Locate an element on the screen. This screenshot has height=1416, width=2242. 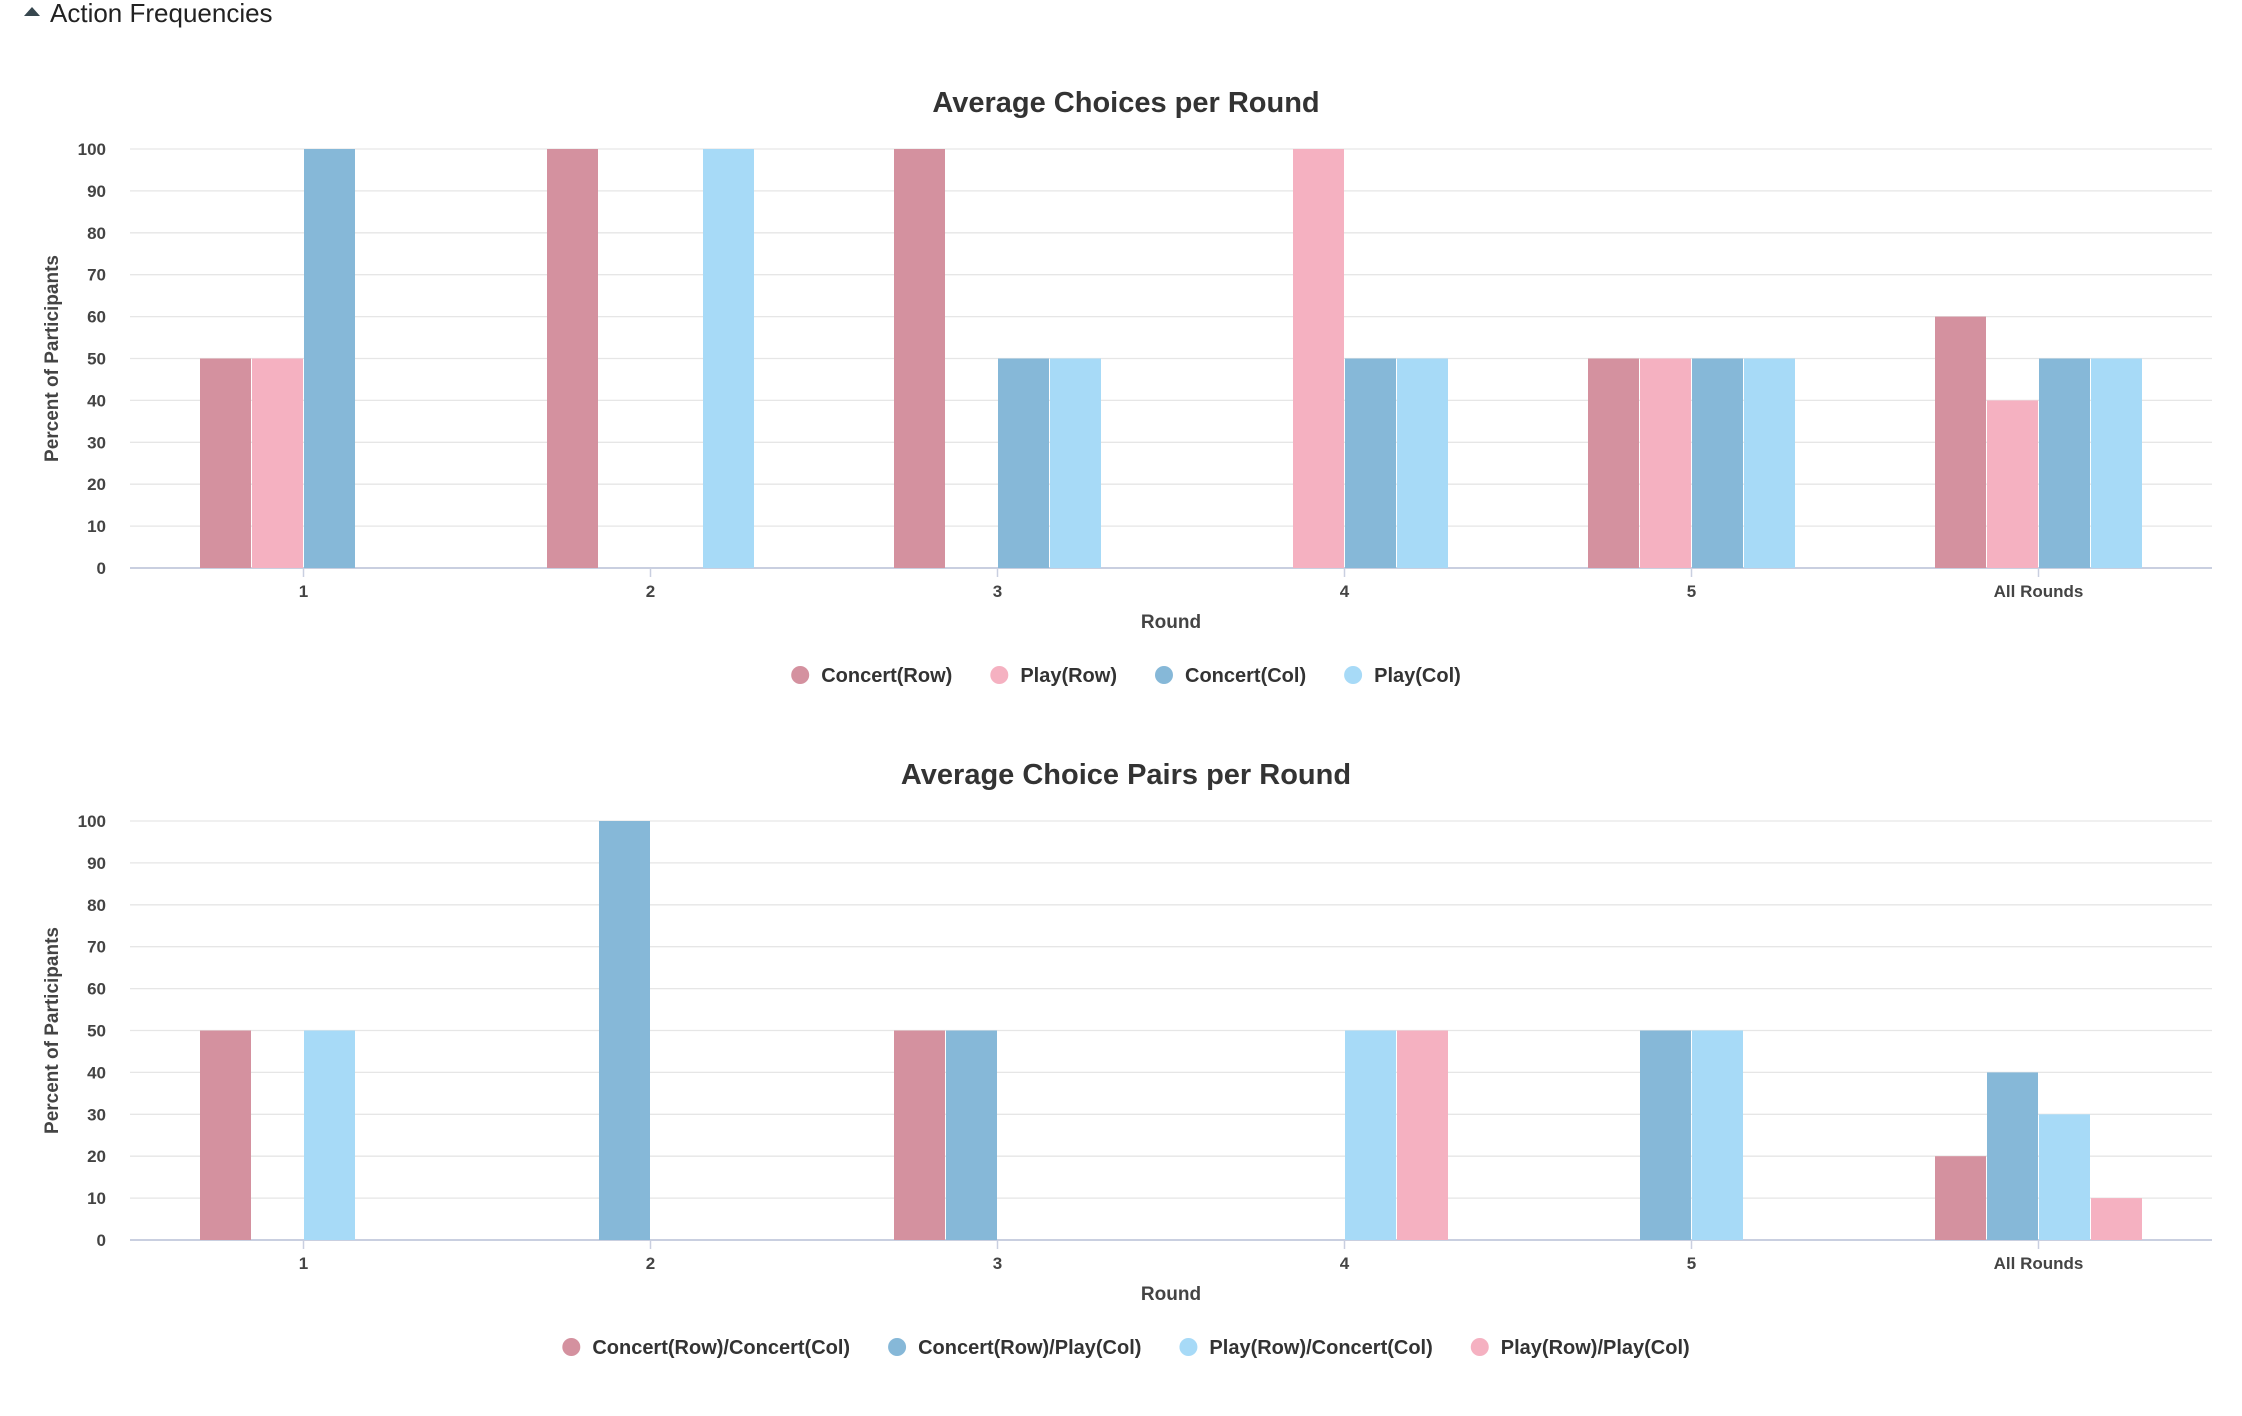
legend-item: Play(Row)/Play(Col) is located at coordinates (1580, 1348).